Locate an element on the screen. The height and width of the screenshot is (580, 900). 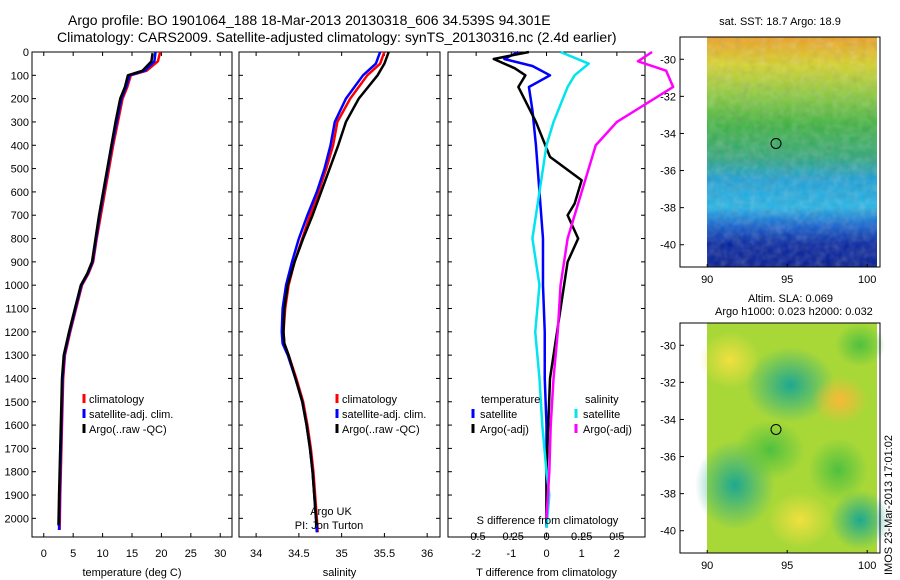
sst-map-title: sat. SST: 18.7 Argo: 18.9 is located at coordinates (780, 22).